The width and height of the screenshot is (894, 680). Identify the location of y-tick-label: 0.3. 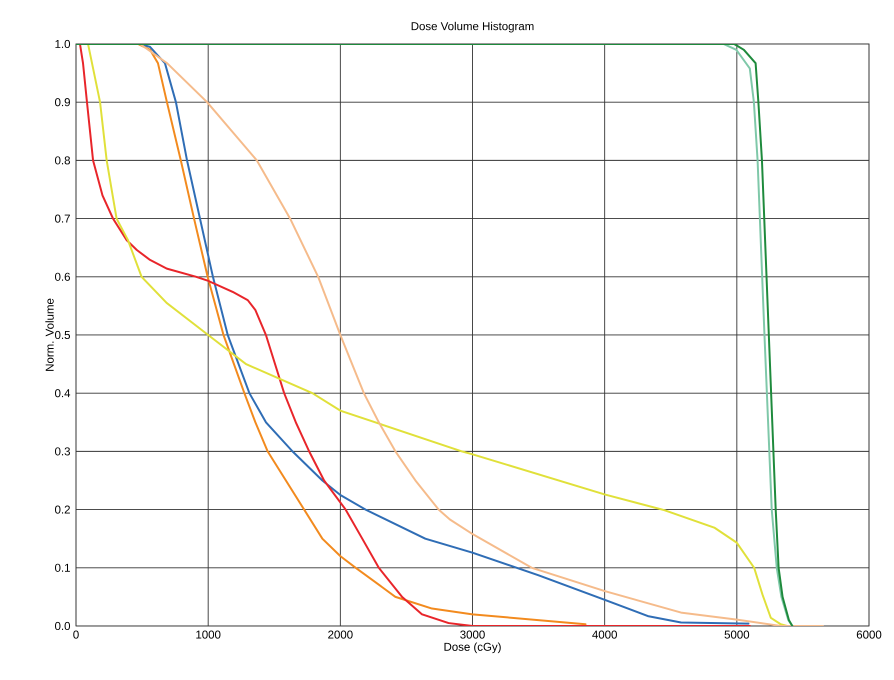
(62, 451).